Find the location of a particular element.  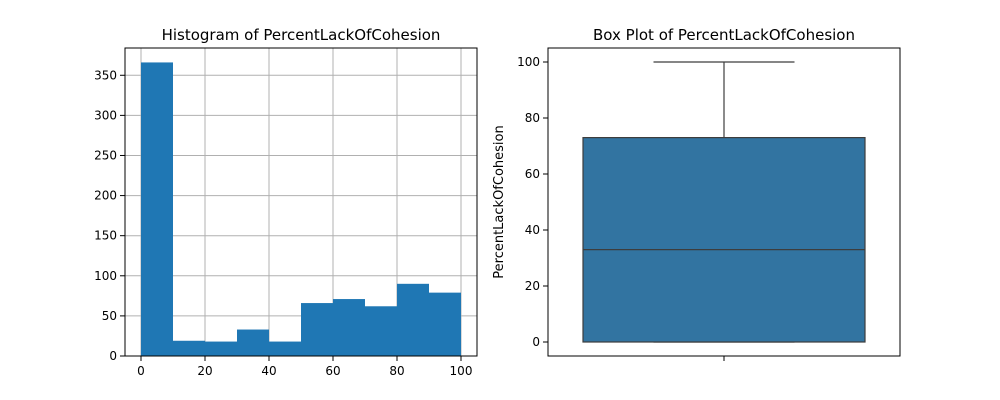

histogram-x-tick-label: 40 is located at coordinates (268, 371).